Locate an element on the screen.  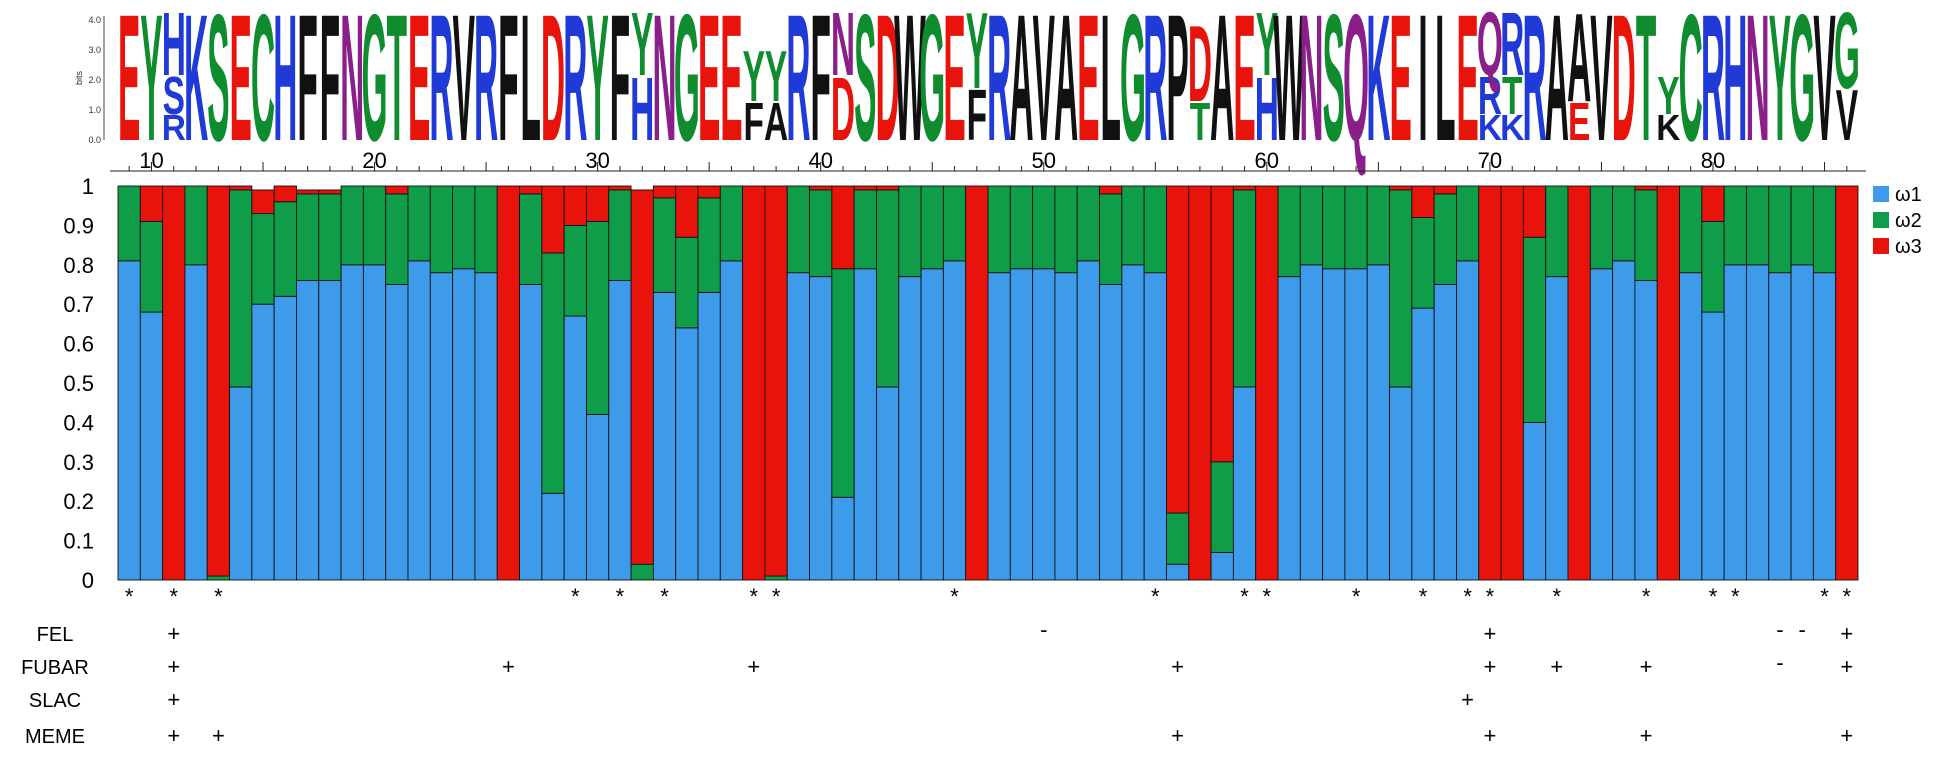
bar-segment-86-s3 is located at coordinates (1847, 383).